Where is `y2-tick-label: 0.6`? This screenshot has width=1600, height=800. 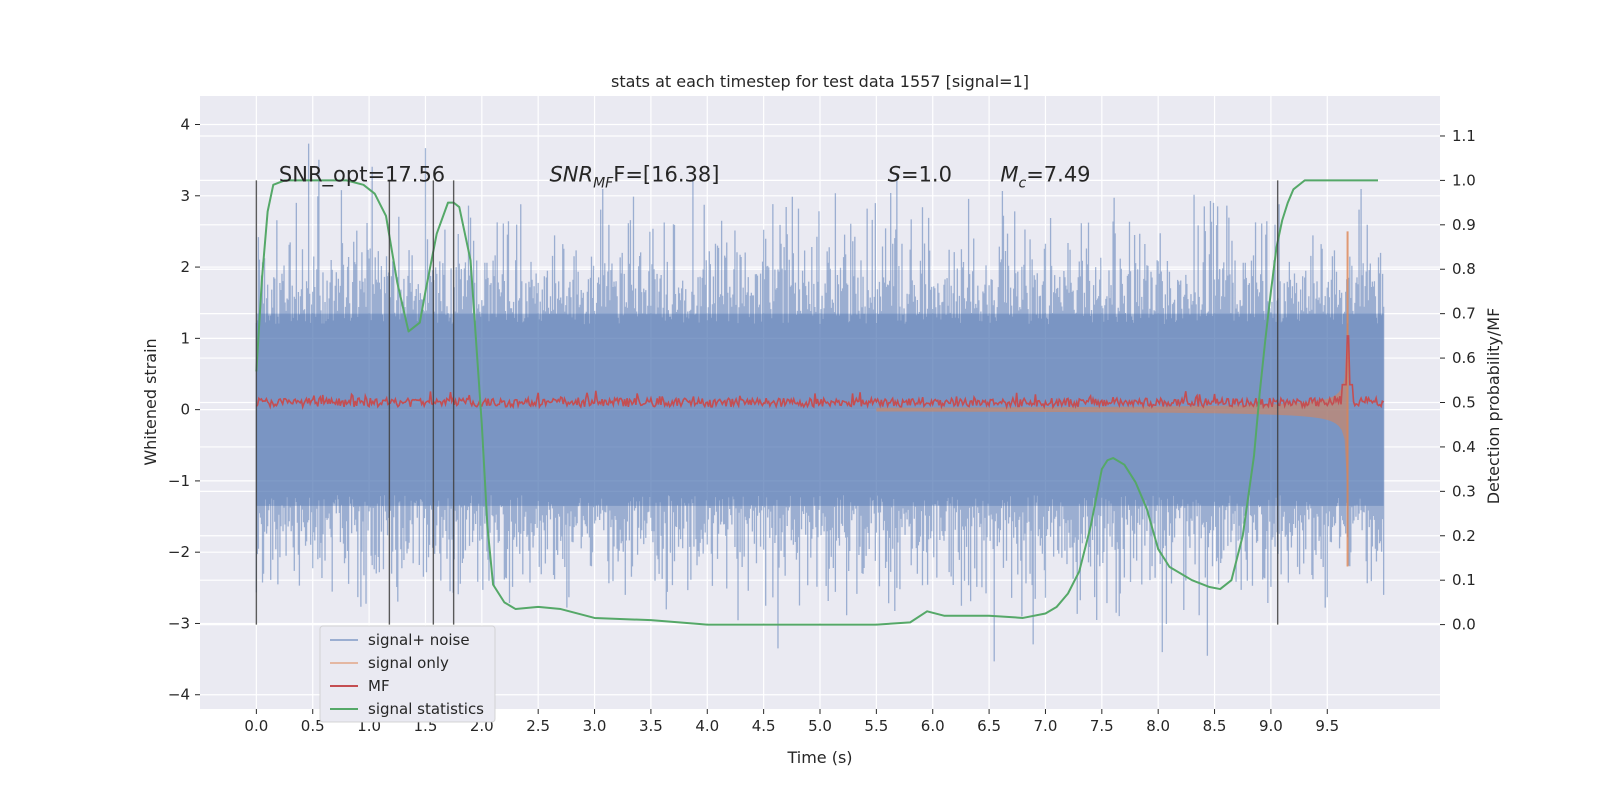 y2-tick-label: 0.6 is located at coordinates (1464, 358).